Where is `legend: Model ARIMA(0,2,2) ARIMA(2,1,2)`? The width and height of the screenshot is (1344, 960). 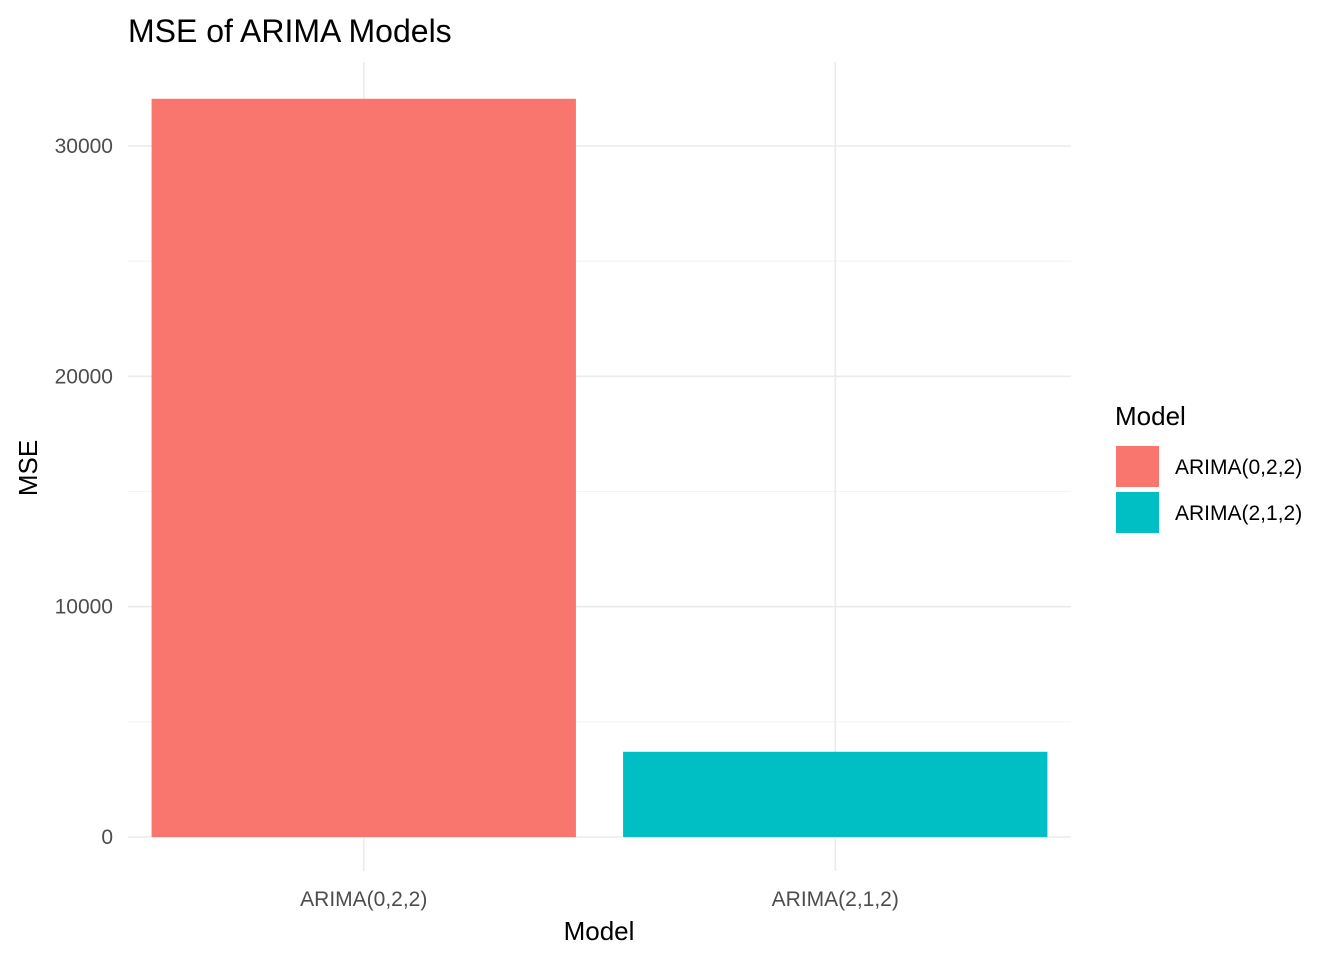 legend: Model ARIMA(0,2,2) ARIMA(2,1,2) is located at coordinates (1208, 467).